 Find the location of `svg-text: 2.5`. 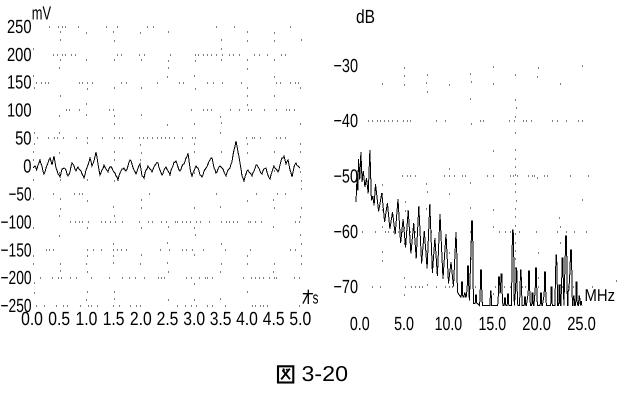

svg-text: 2.5 is located at coordinates (168, 319).